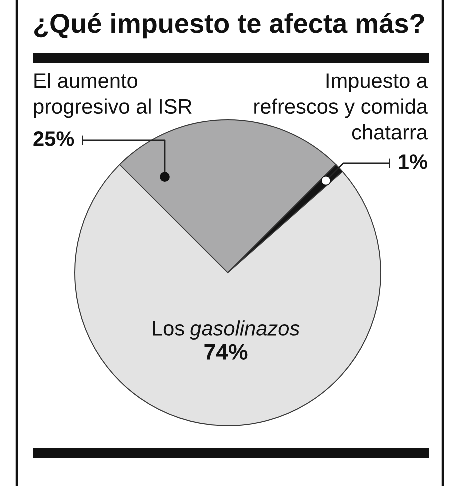 The image size is (458, 500). Describe the element at coordinates (413, 162) in the screenshot. I see `data-label: 1%` at that location.